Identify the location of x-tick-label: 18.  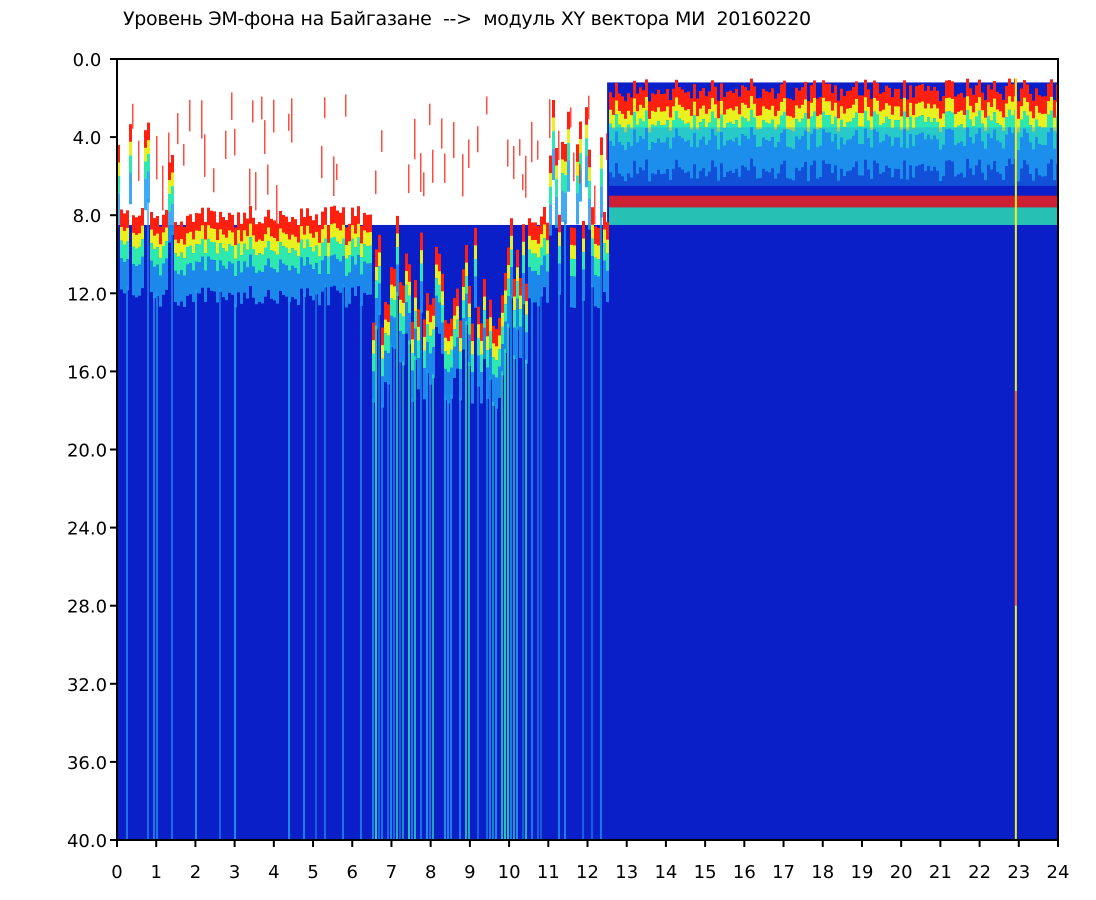
(822, 872).